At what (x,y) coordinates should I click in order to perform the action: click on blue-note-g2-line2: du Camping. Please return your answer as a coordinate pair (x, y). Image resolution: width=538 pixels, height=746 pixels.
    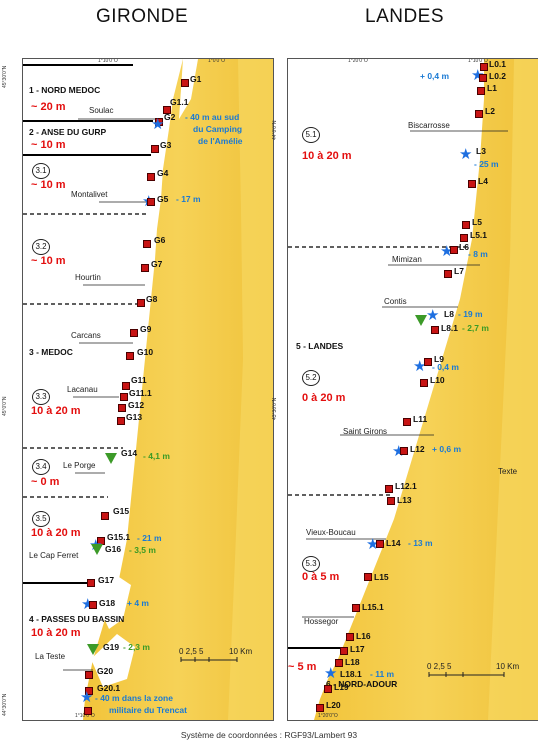
    Looking at the image, I should click on (218, 129).